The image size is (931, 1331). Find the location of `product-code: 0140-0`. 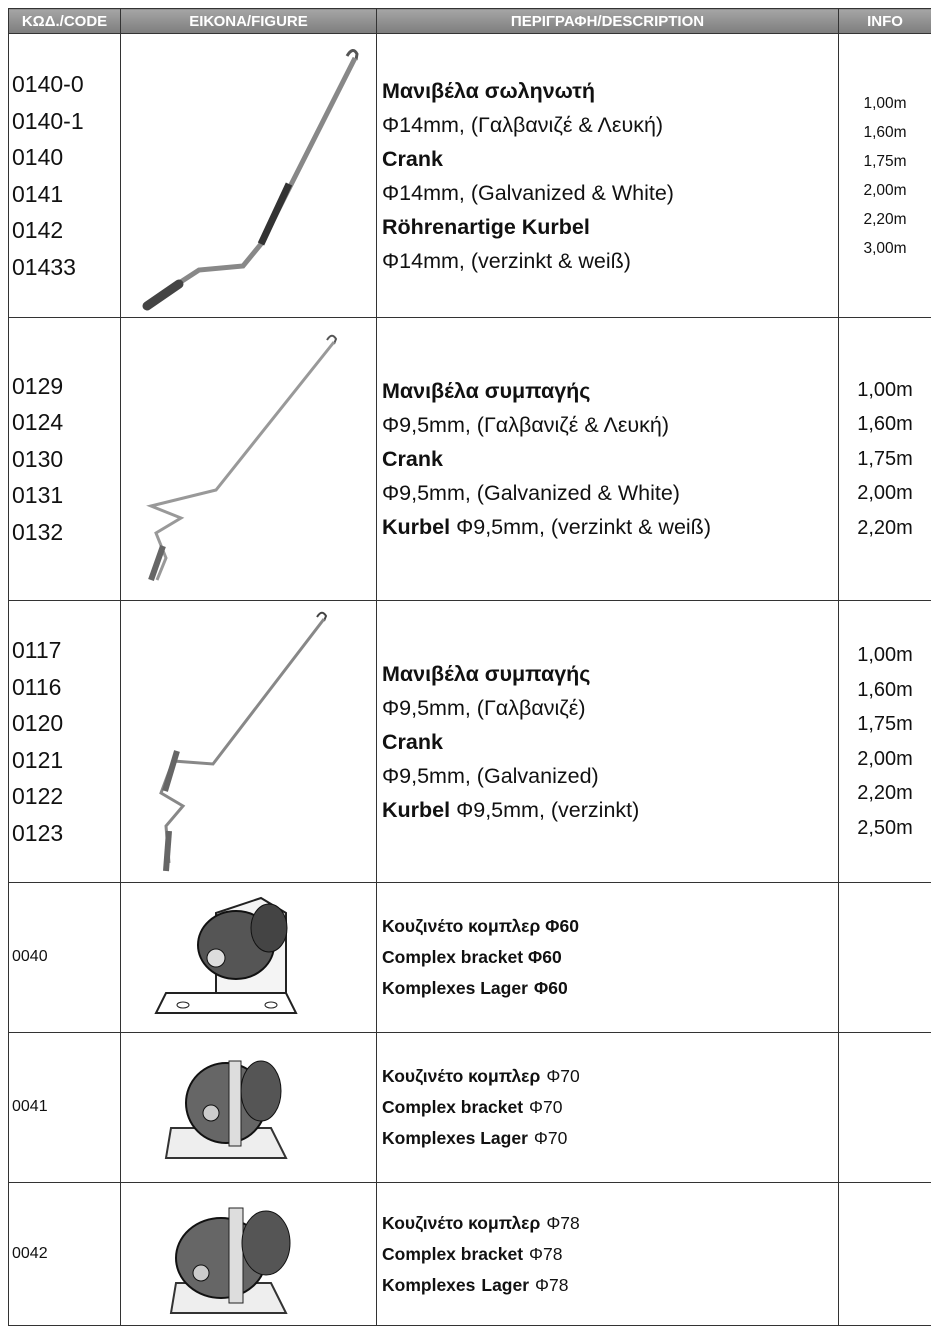

product-code: 0140-0 is located at coordinates (48, 84).